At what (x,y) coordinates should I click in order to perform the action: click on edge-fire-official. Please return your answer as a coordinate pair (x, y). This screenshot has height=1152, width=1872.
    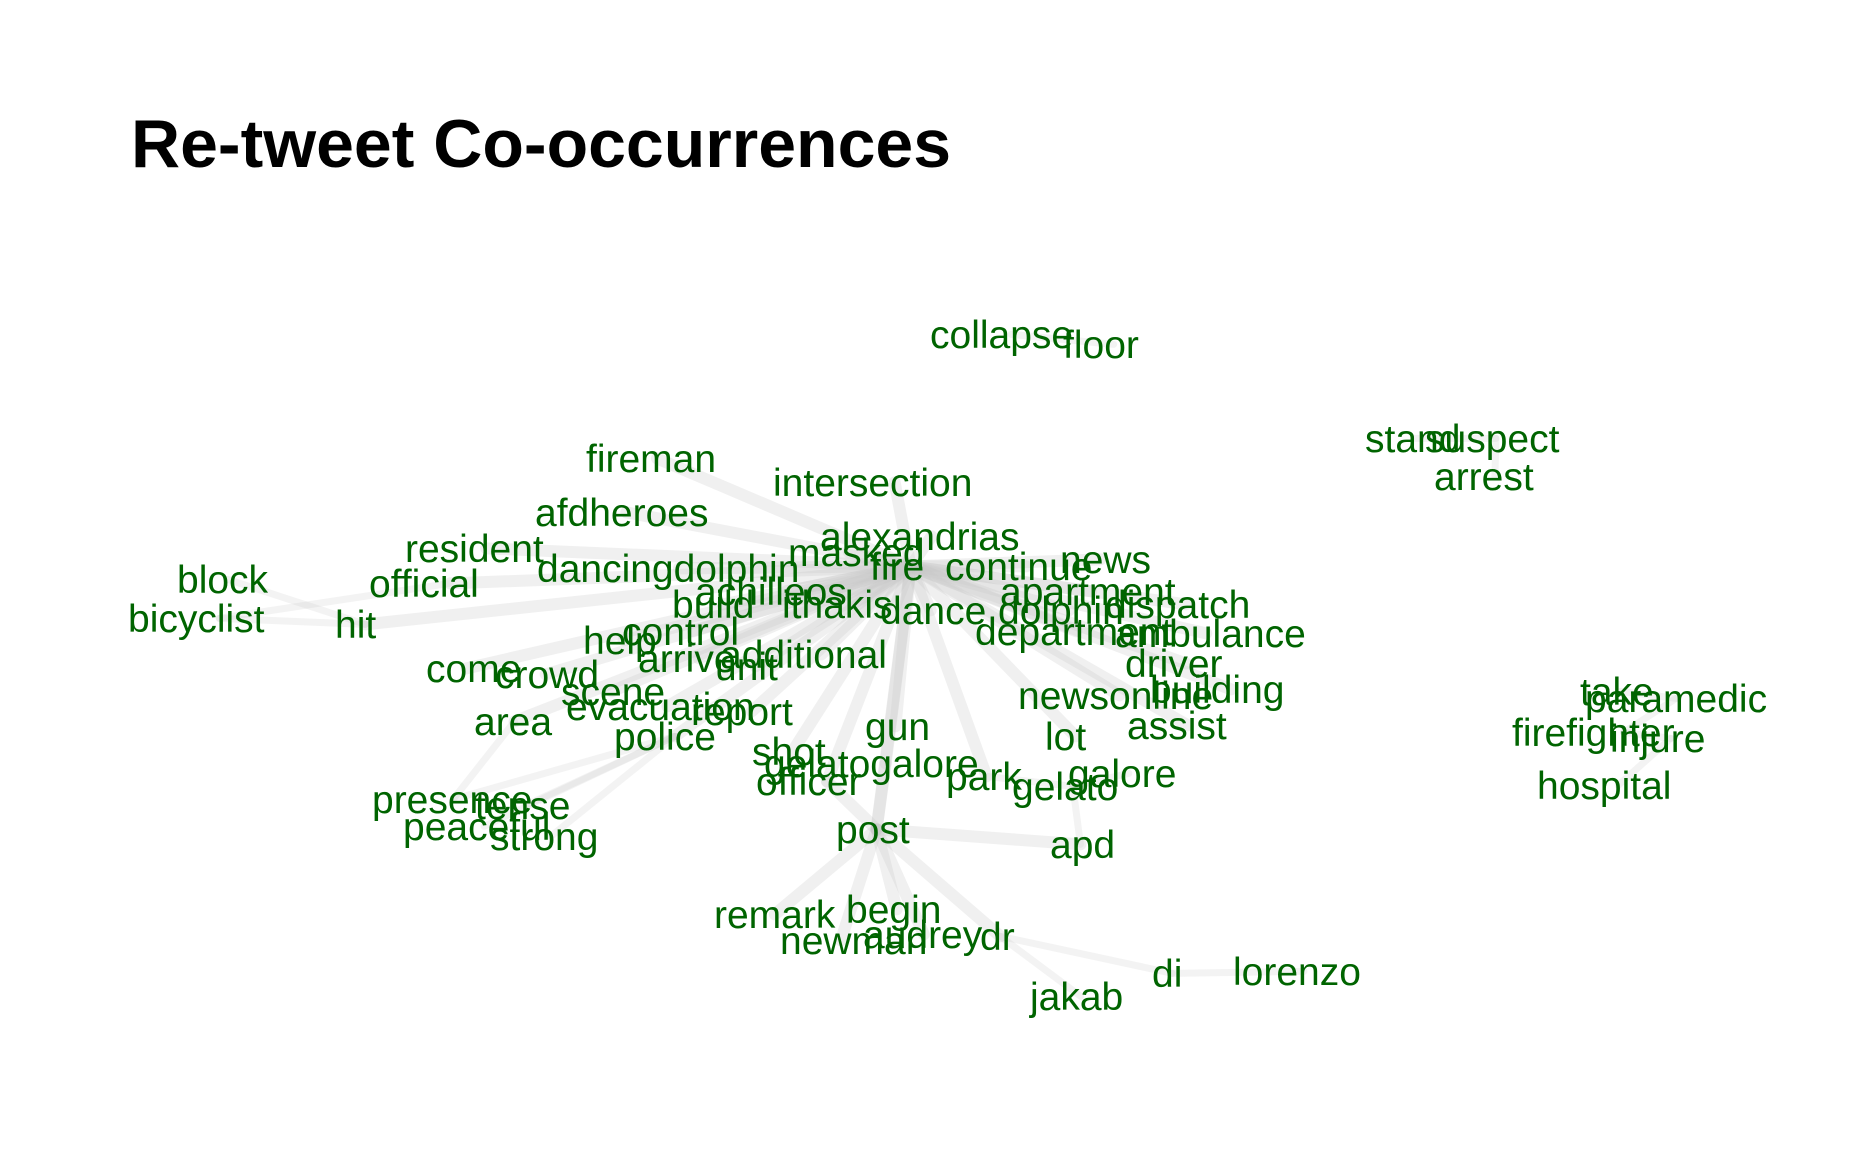
    Looking at the image, I should click on (680, 575).